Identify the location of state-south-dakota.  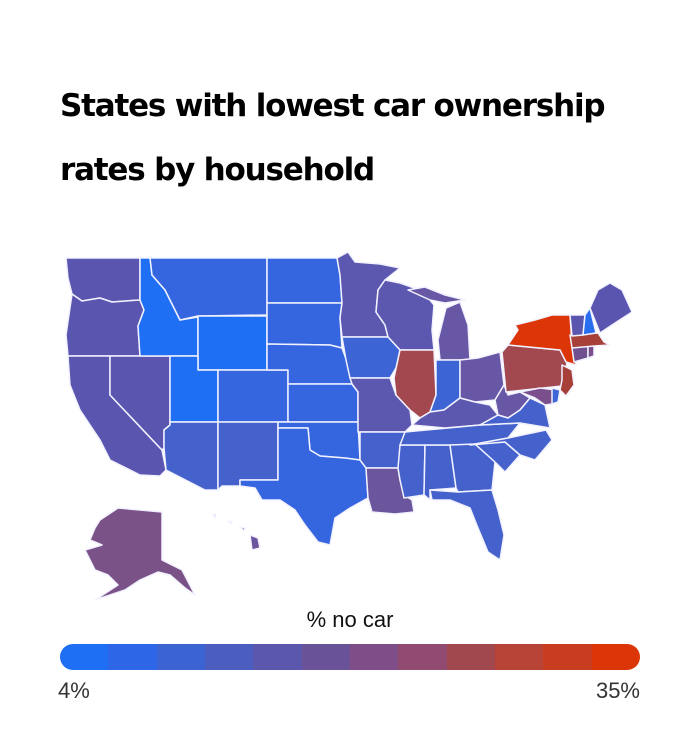
(304, 325).